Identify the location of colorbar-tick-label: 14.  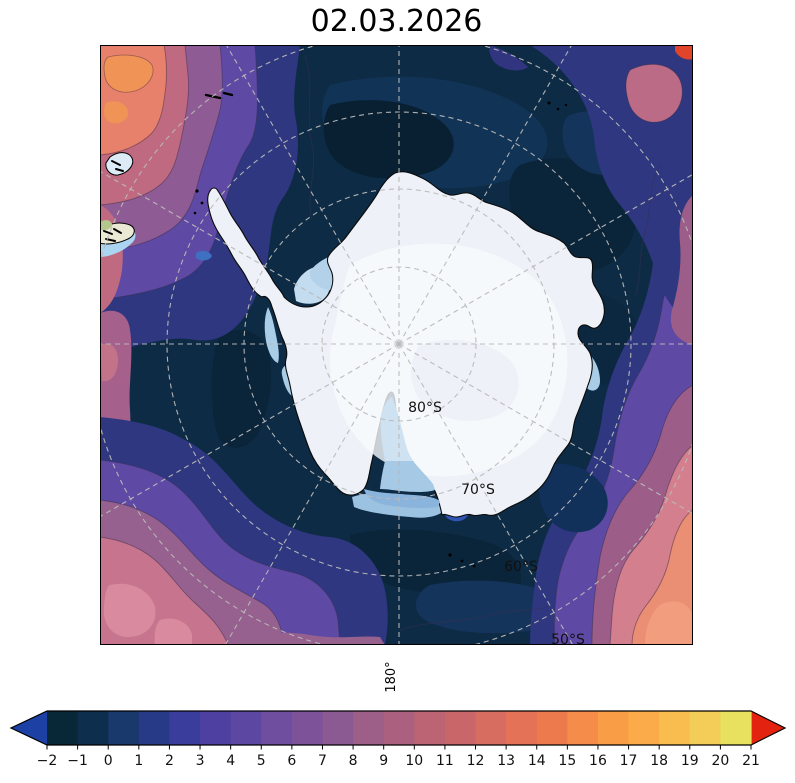
(537, 761).